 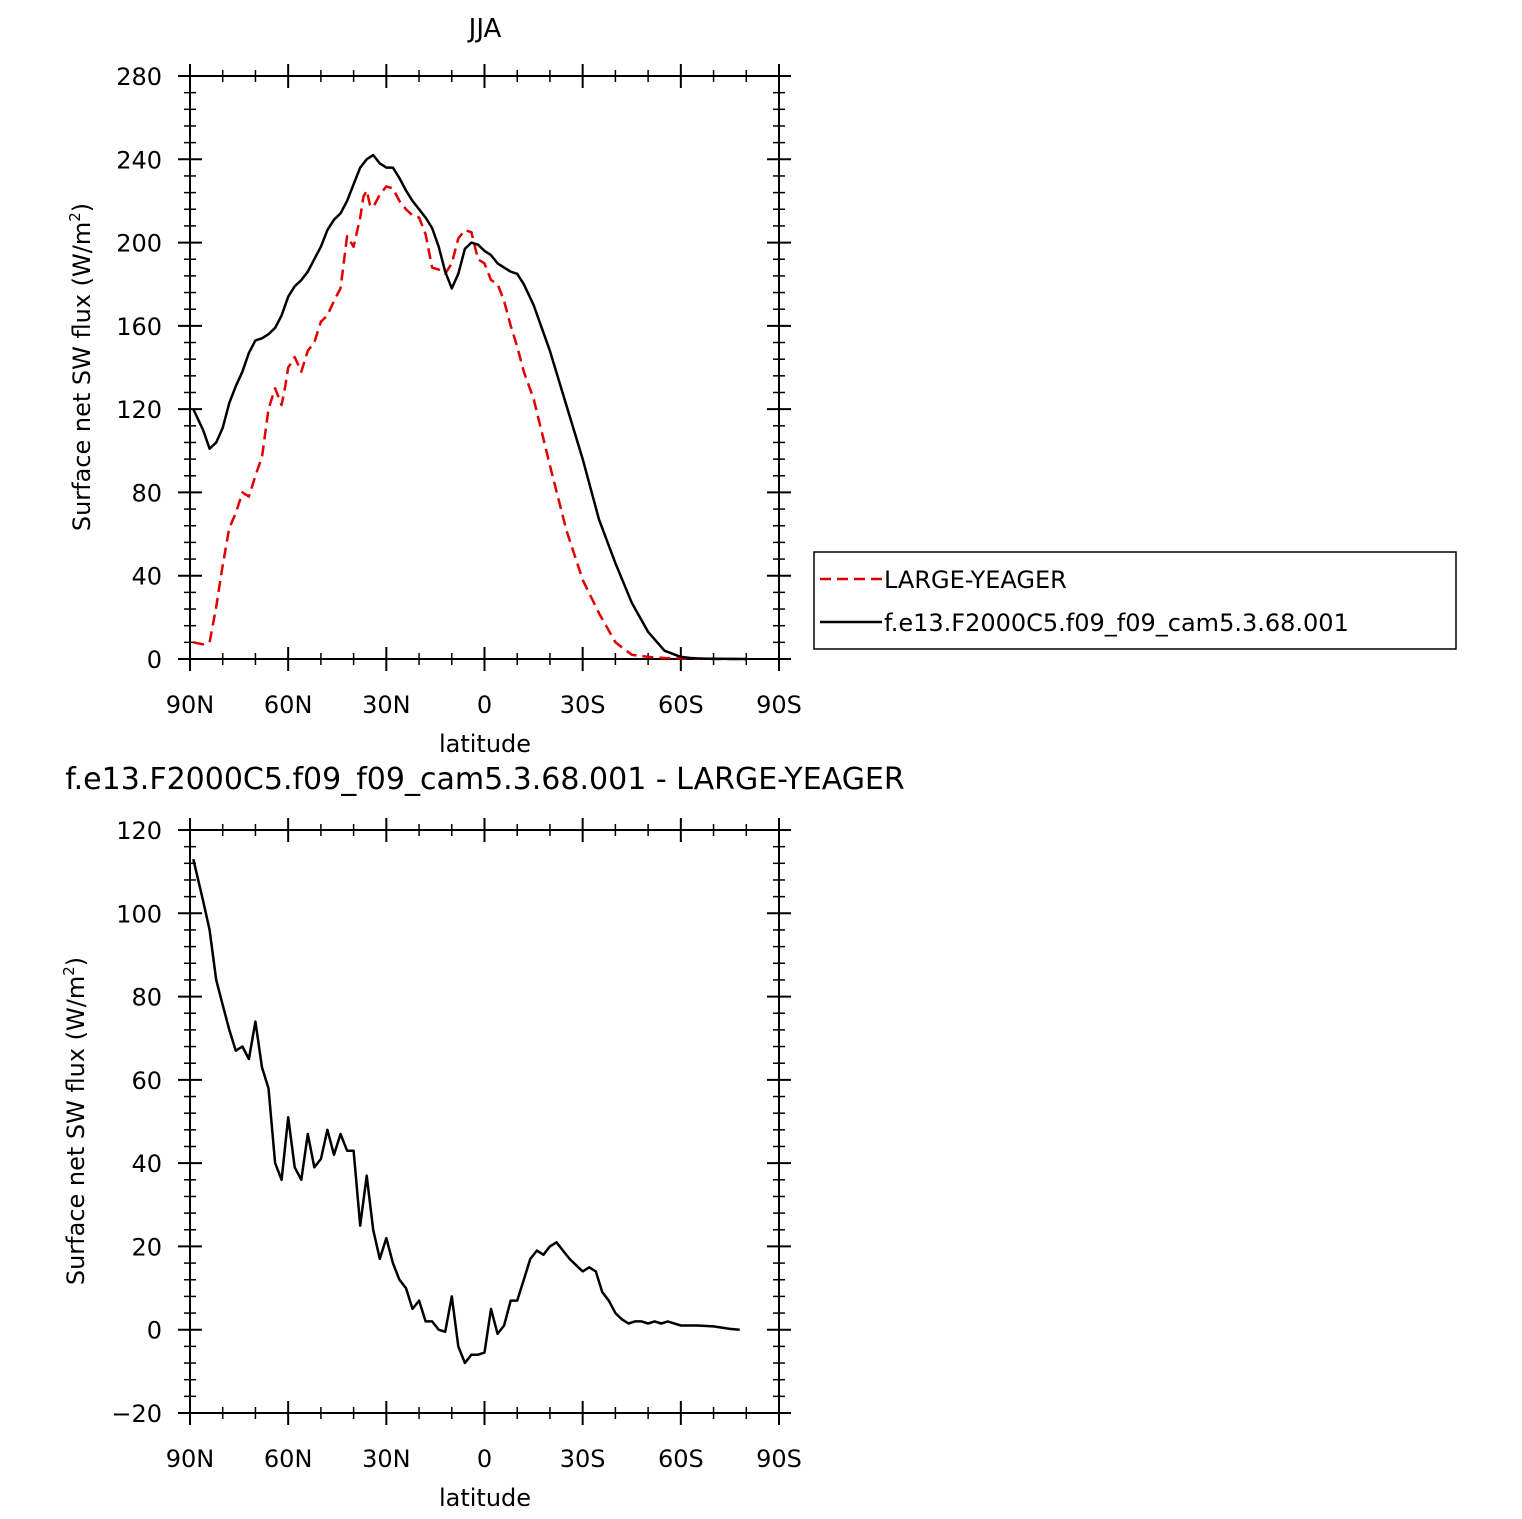 I want to click on plot-frame, so click(x=484, y=367).